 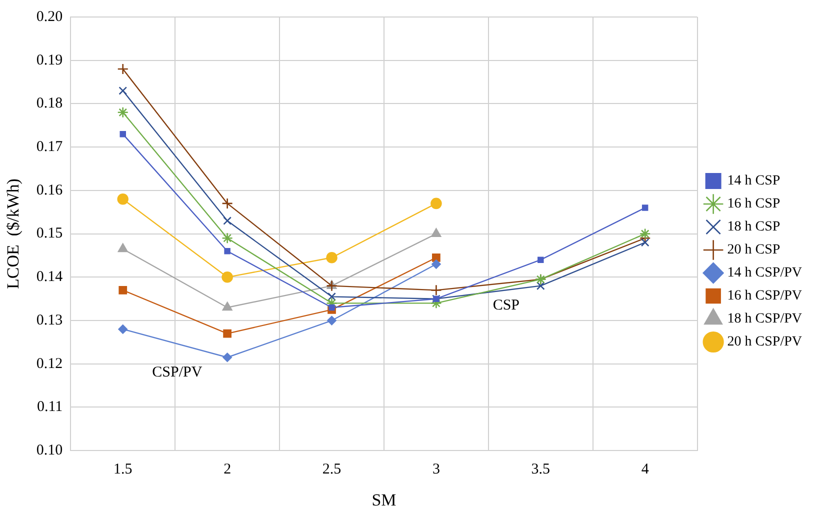 I want to click on x-tick-label: 2, so click(x=228, y=470).